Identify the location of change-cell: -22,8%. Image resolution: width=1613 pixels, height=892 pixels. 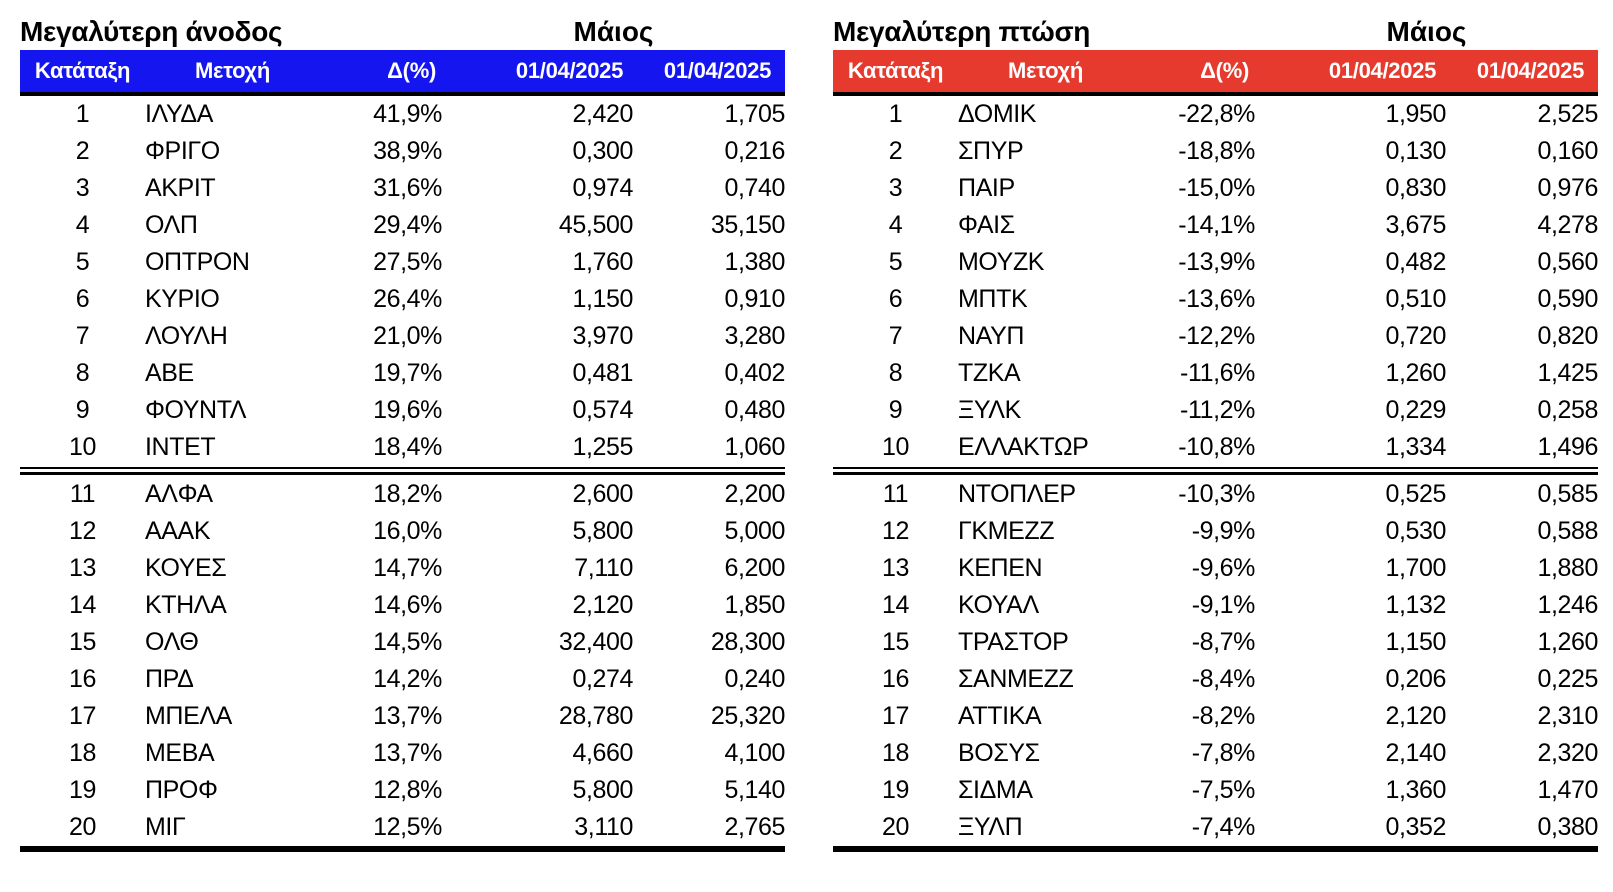
(1216, 114).